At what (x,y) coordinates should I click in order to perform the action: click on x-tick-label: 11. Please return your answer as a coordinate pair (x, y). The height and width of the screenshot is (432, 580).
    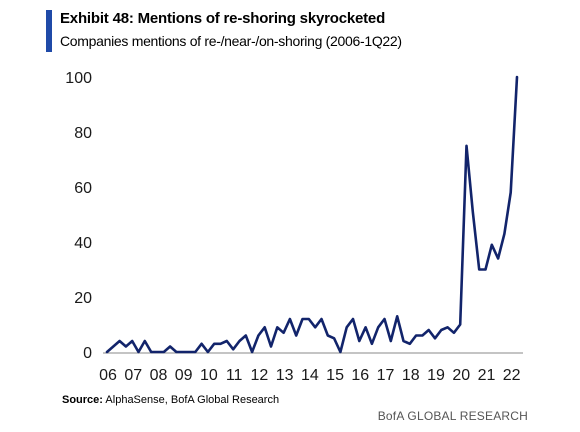
    Looking at the image, I should click on (234, 375).